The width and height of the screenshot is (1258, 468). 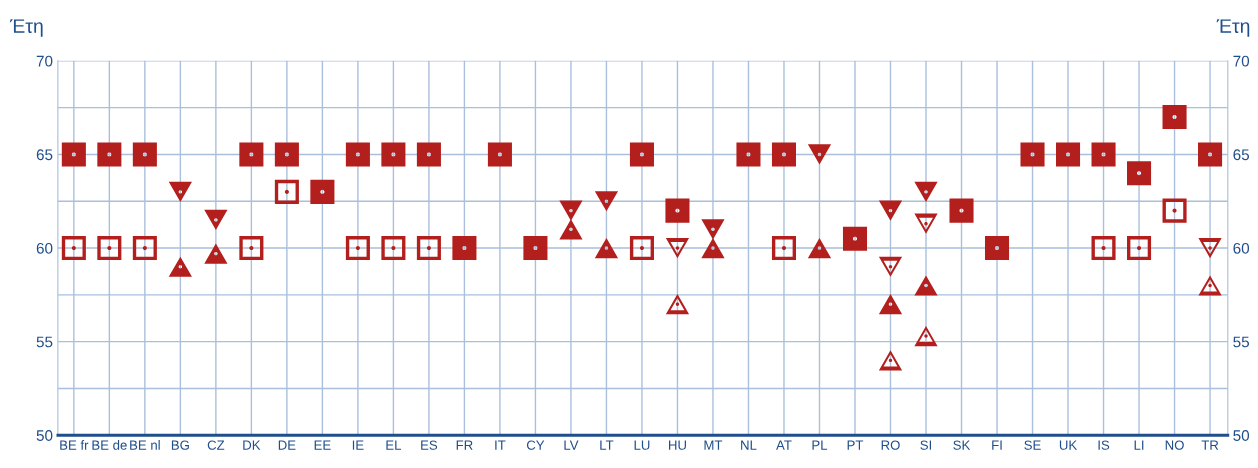 What do you see at coordinates (109, 445) in the screenshot?
I see `x-tick-label: BE de` at bounding box center [109, 445].